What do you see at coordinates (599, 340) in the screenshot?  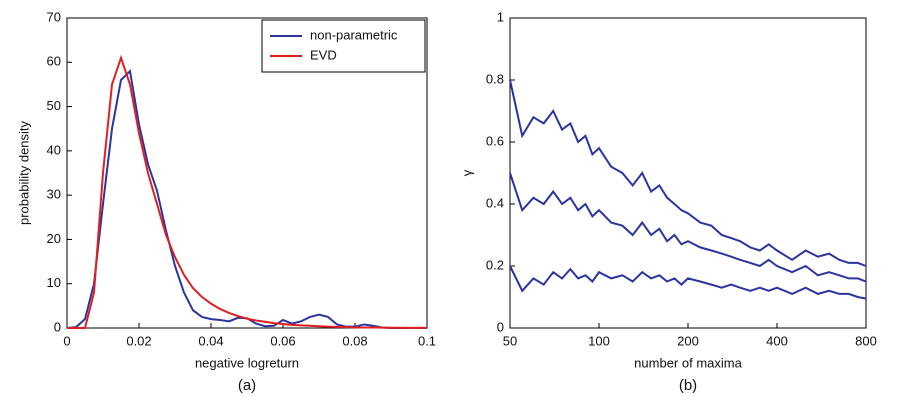 I see `x-tick-label: 100` at bounding box center [599, 340].